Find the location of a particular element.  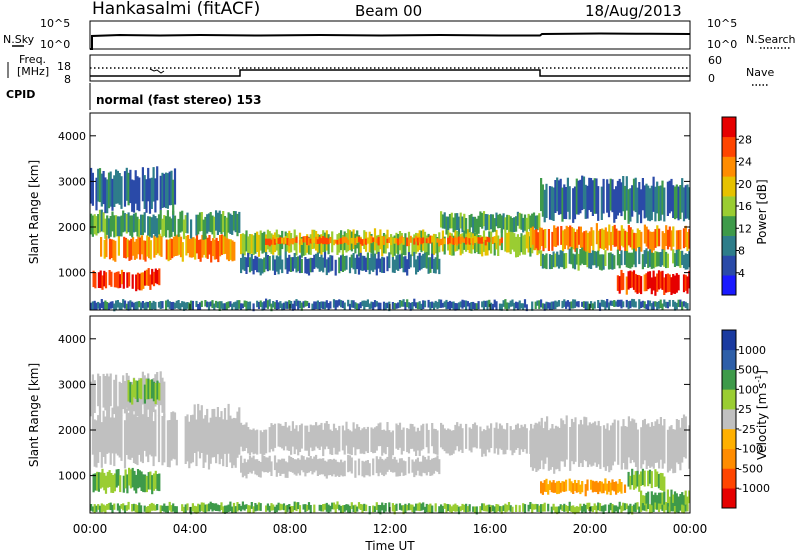

x-tick-label-1: 04:00 is located at coordinates (190, 529).